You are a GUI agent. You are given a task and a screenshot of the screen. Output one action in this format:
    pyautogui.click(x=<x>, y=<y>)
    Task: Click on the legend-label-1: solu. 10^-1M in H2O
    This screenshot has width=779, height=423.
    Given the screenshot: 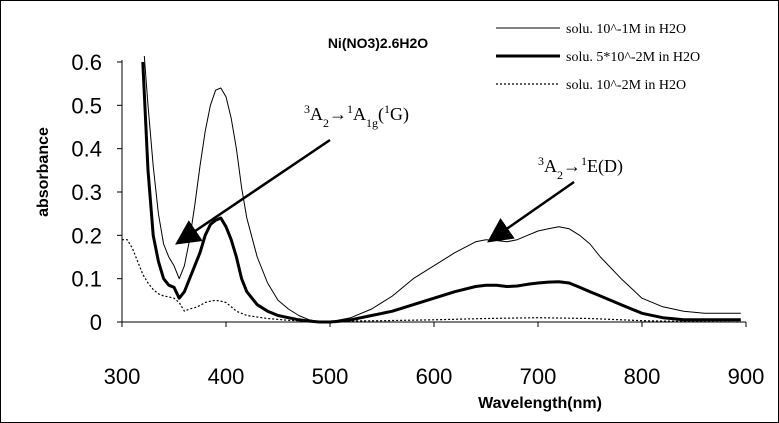 What is the action you would take?
    pyautogui.click(x=626, y=29)
    